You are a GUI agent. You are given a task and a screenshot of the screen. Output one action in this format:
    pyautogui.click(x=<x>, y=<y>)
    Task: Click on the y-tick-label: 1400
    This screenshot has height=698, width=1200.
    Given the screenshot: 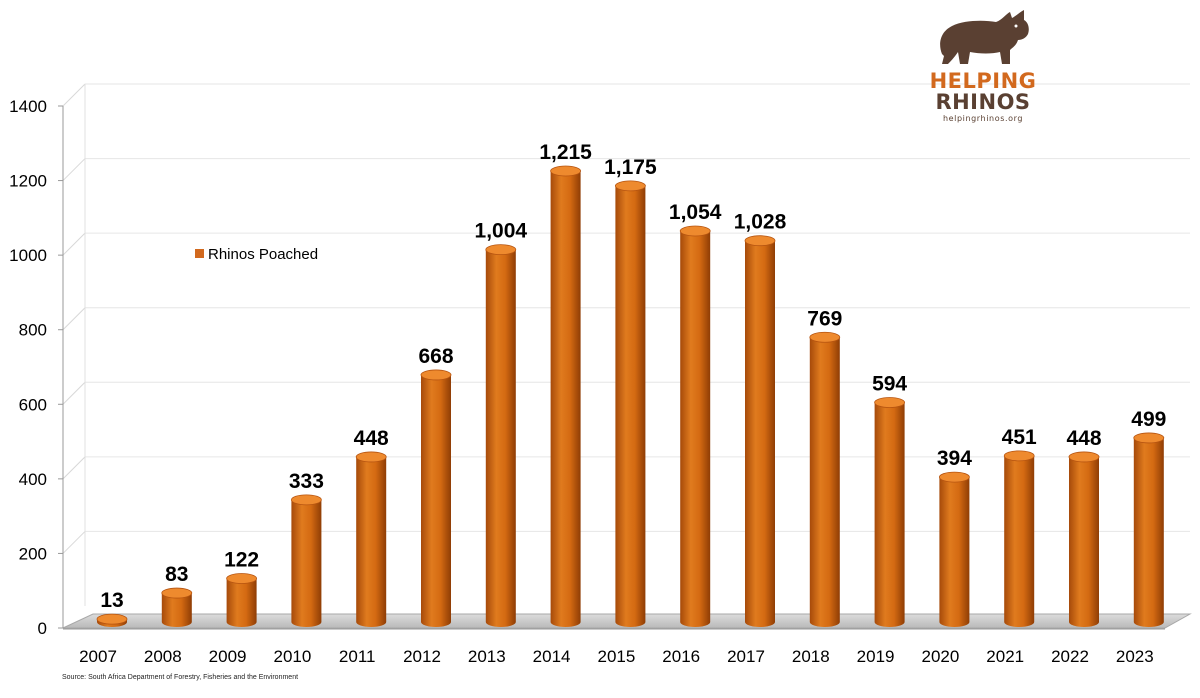 What is the action you would take?
    pyautogui.click(x=28, y=106)
    